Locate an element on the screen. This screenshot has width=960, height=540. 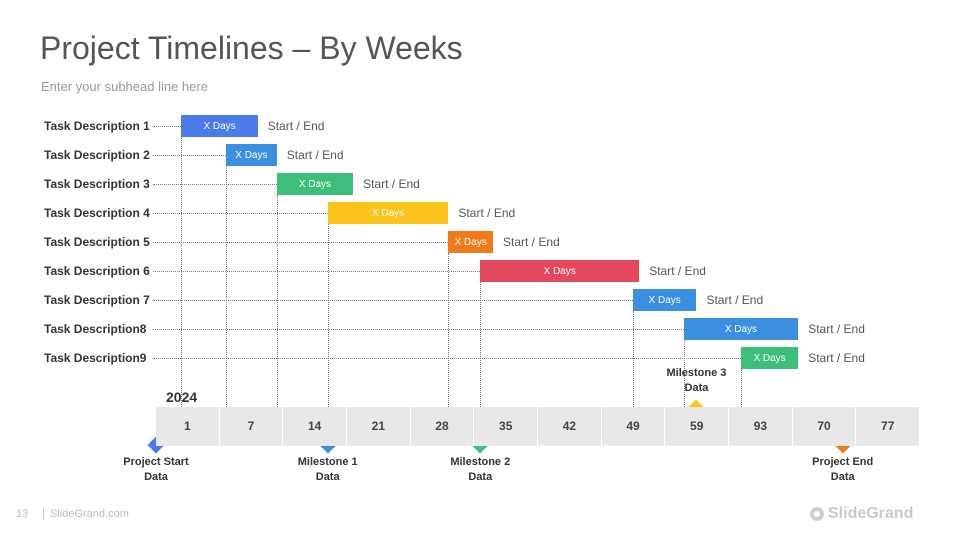
brand-logo: SlideGrand is located at coordinates (861, 514).